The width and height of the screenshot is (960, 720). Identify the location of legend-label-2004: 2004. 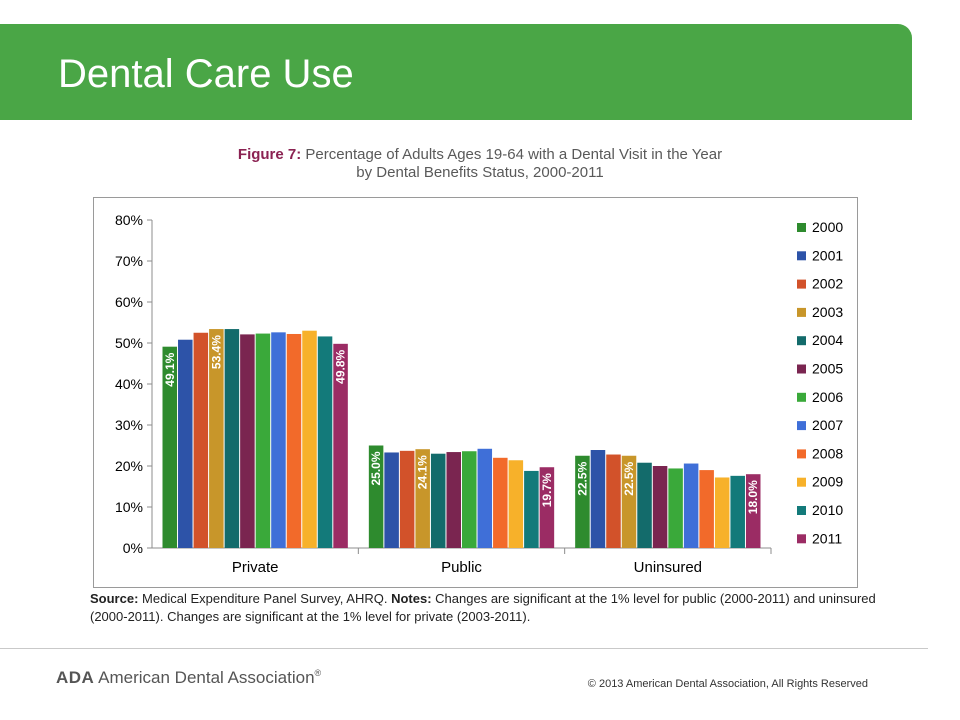
(827, 340).